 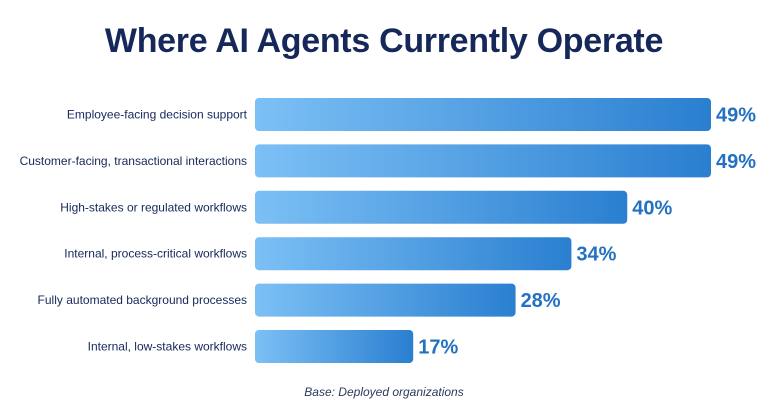 I want to click on chart-footnote: Base: Deployed organizations, so click(x=384, y=392).